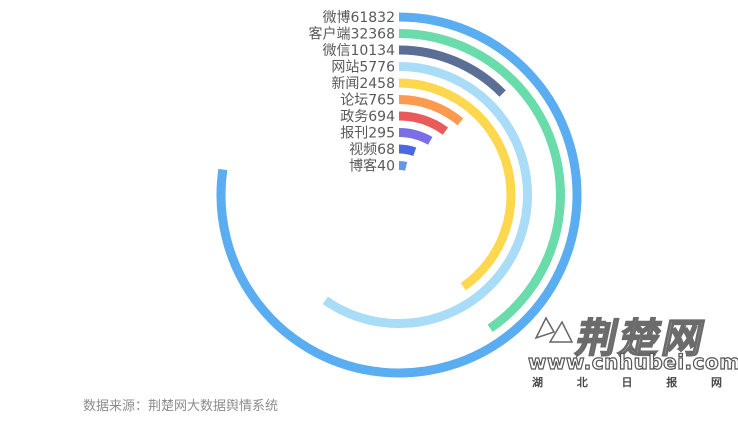 Image resolution: width=738 pixels, height=427 pixels. I want to click on logo-url-text: www.cnhubei.com, so click(632, 361).